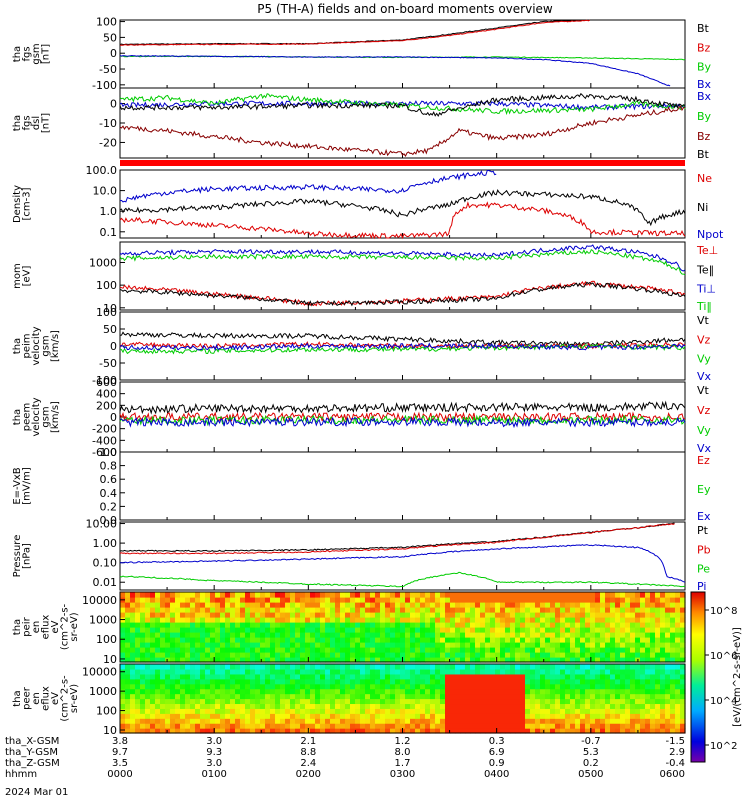 Image resolution: width=750 pixels, height=800 pixels. What do you see at coordinates (17, 204) in the screenshot?
I see `y-axis-label: Density` at bounding box center [17, 204].